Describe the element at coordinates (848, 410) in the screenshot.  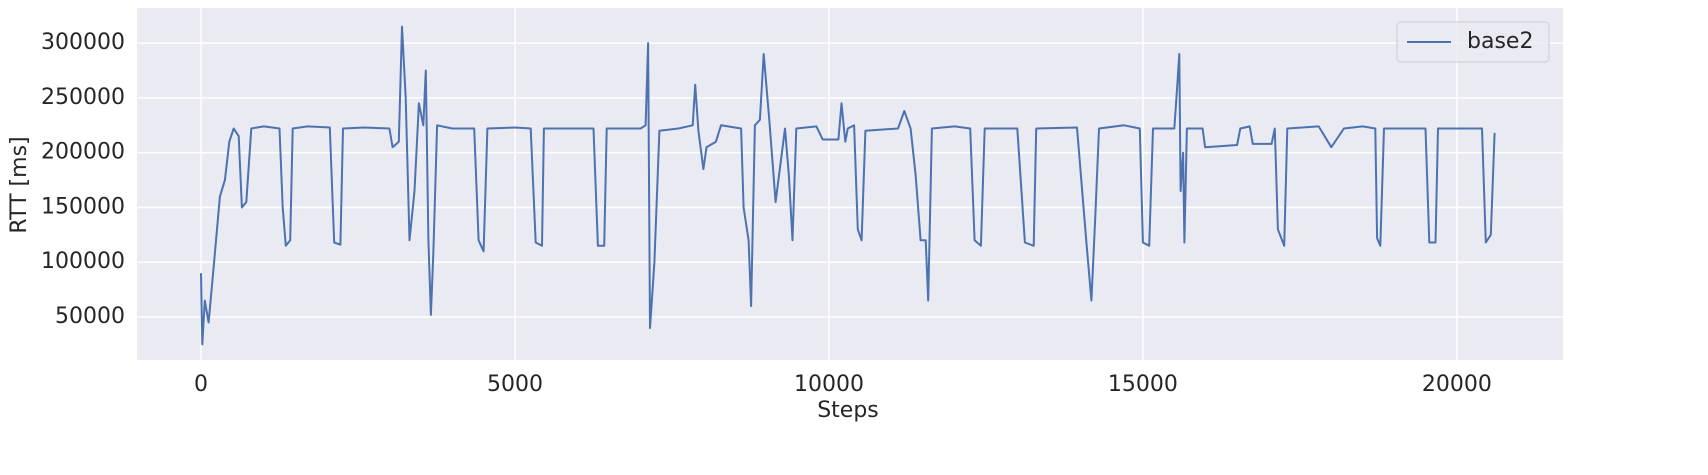
I see `x-axis-label: Steps` at that location.